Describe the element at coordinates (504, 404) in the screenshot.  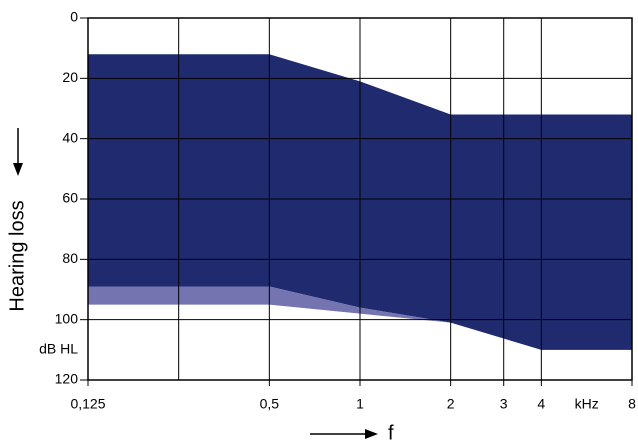
I see `x-tick-label: 3` at that location.